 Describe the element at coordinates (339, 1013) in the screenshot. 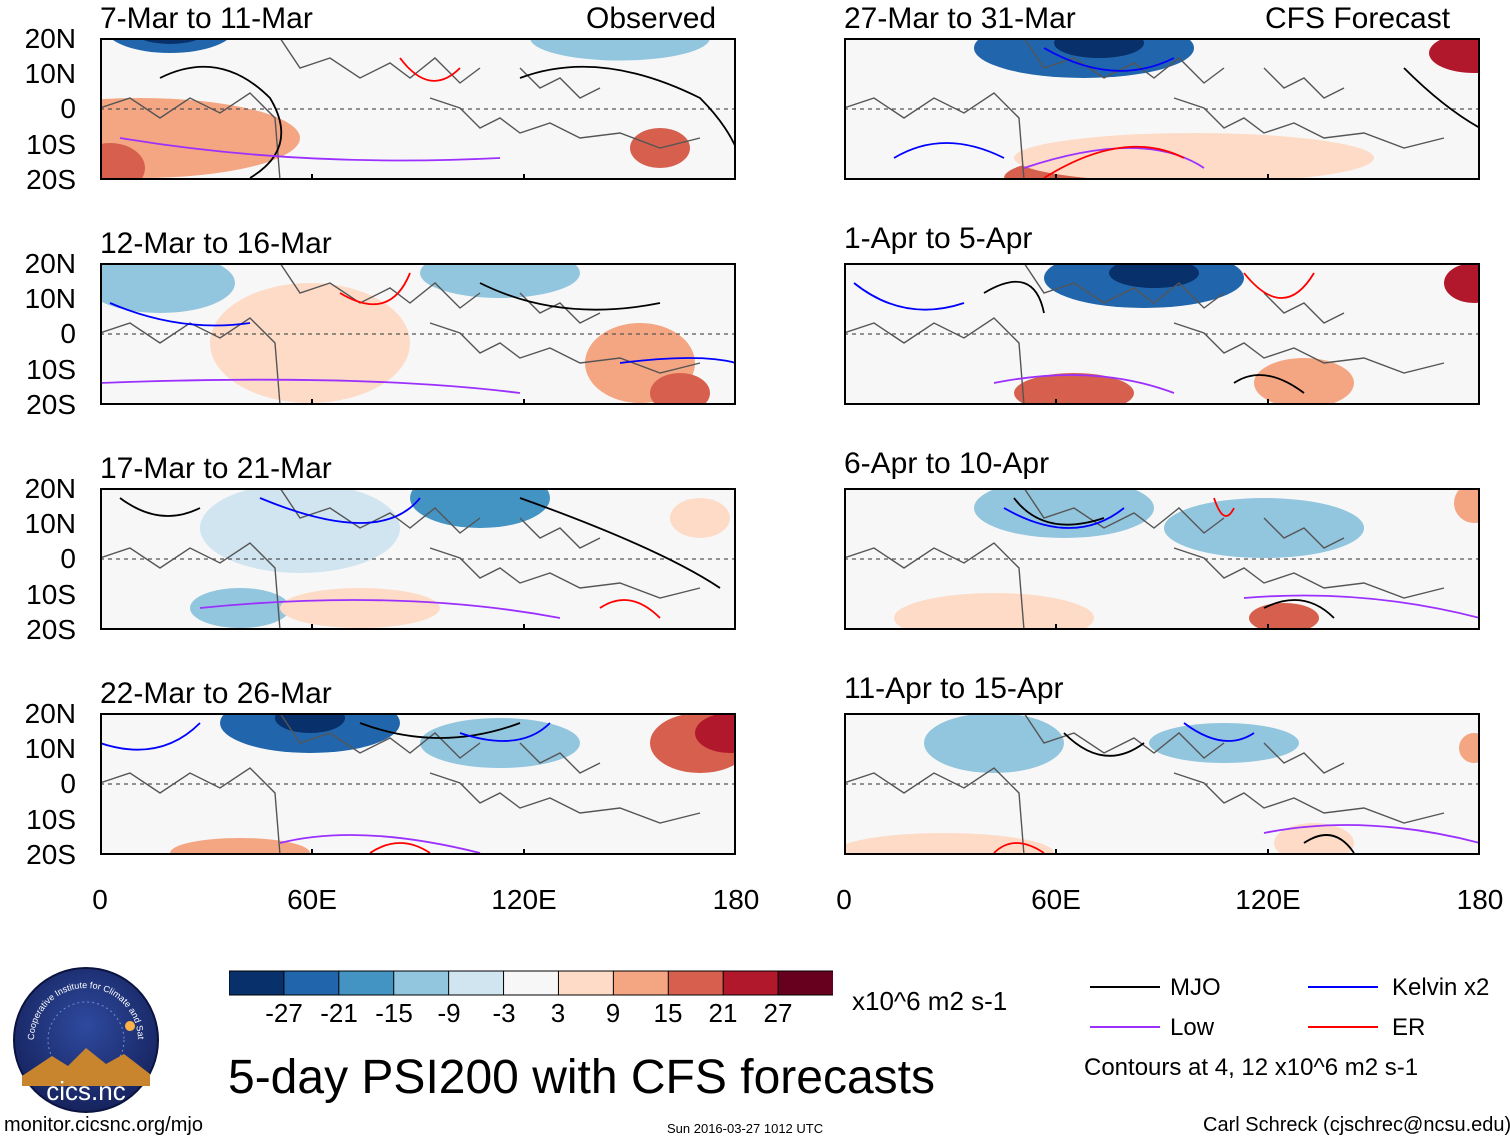

I see `colorbar-tick: -21` at that location.